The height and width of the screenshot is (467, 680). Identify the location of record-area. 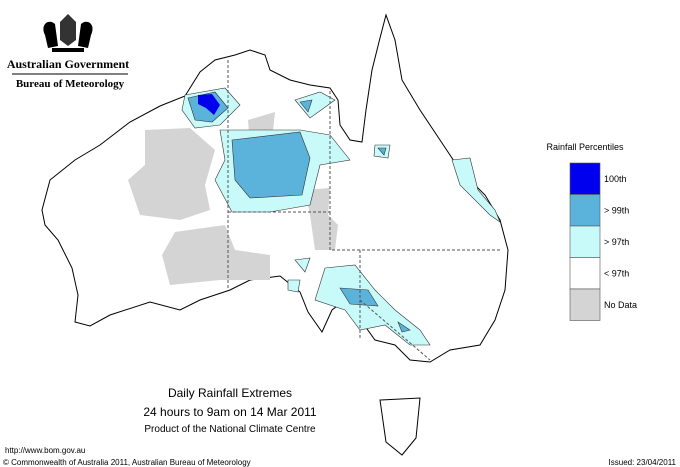
(209, 104).